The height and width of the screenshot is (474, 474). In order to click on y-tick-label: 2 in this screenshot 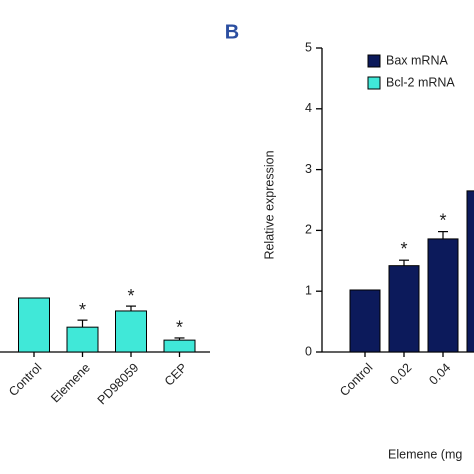, I will do `click(308, 230)`.